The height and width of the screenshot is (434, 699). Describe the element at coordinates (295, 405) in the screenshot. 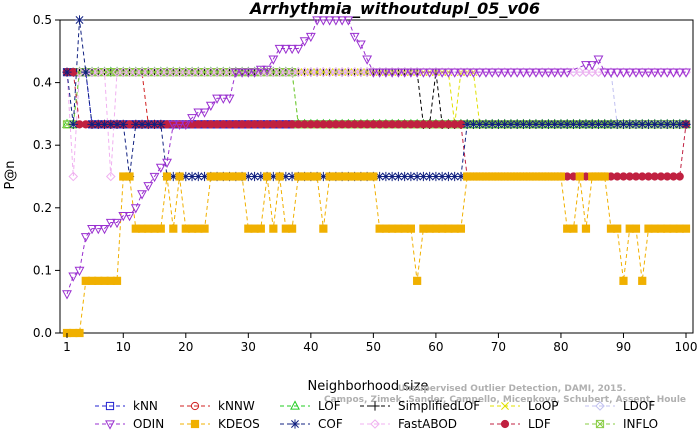

I see `legend-marker-lof` at that location.